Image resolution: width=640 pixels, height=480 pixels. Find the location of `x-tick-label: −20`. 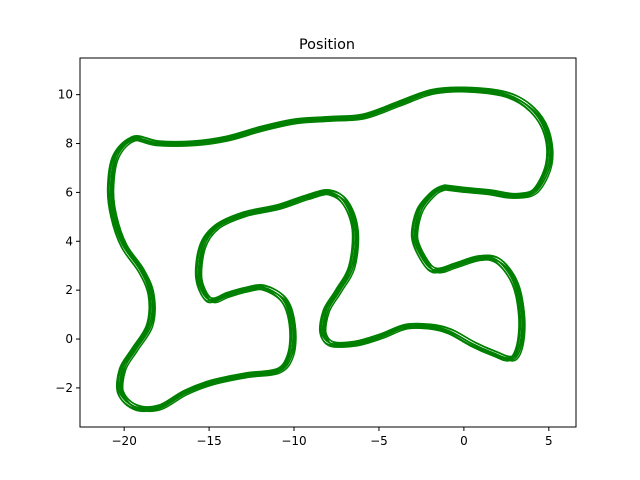

x-tick-label: −20 is located at coordinates (124, 441).